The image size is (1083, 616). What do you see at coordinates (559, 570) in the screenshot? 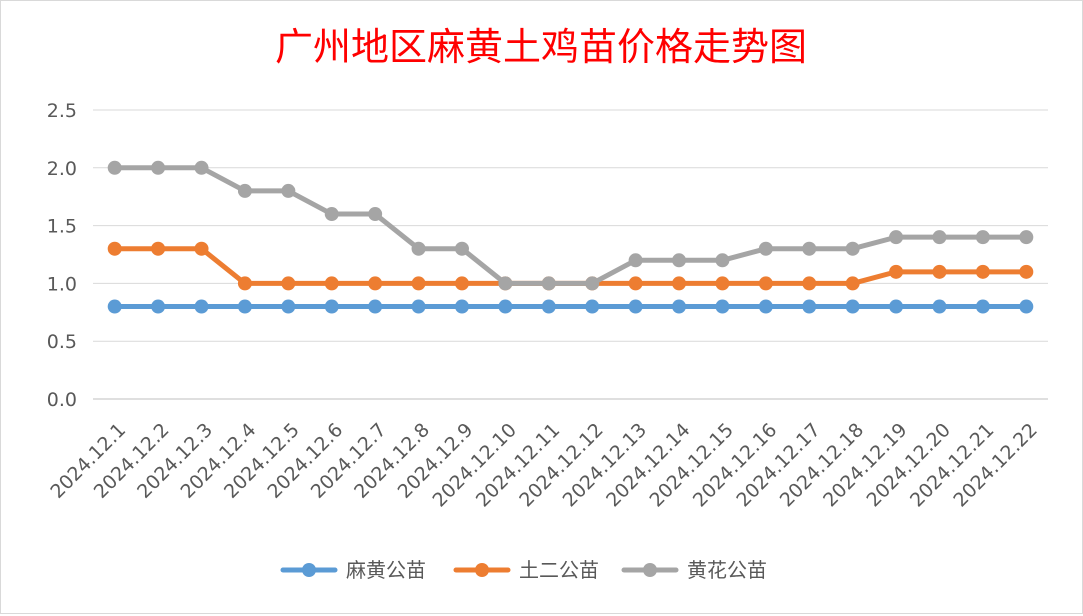
I see `legend-label: 土二公苗` at bounding box center [559, 570].